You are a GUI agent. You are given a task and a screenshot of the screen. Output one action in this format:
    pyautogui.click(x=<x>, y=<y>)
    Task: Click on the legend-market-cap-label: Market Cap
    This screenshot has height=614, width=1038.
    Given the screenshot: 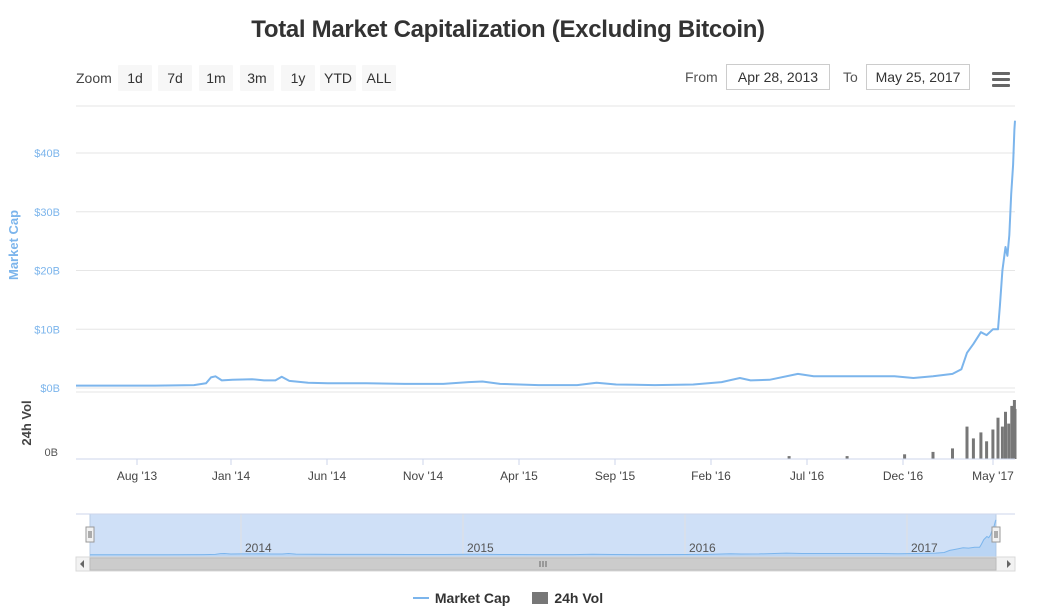 What is the action you would take?
    pyautogui.click(x=472, y=598)
    